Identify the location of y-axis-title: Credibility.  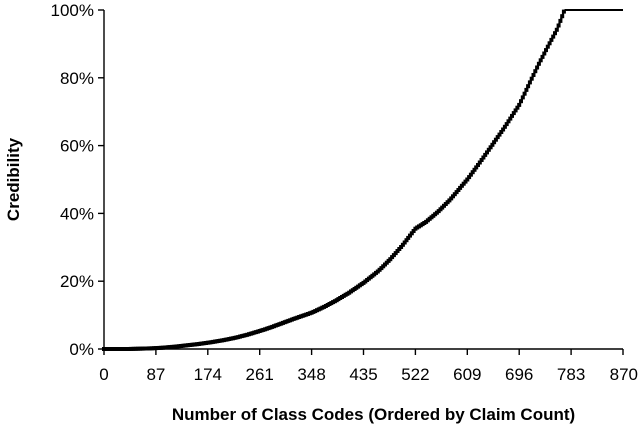
(13, 179).